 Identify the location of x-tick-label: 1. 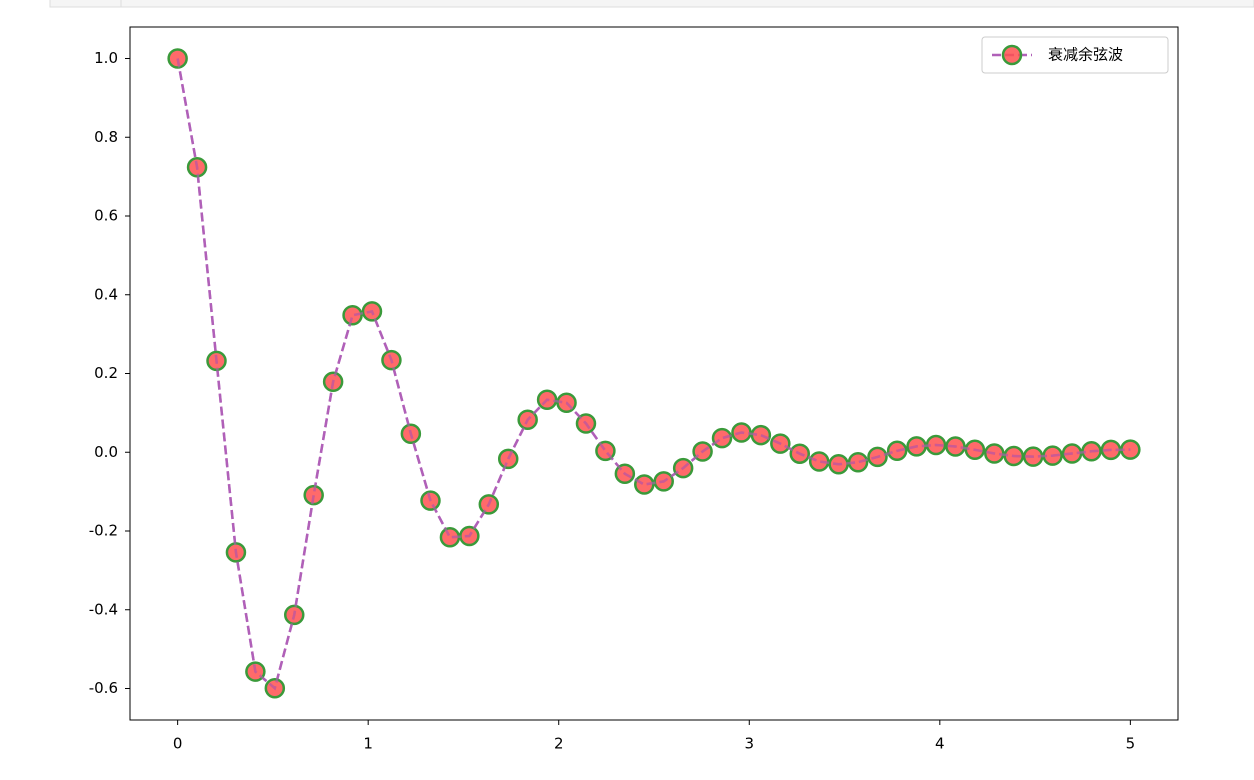
(368, 744).